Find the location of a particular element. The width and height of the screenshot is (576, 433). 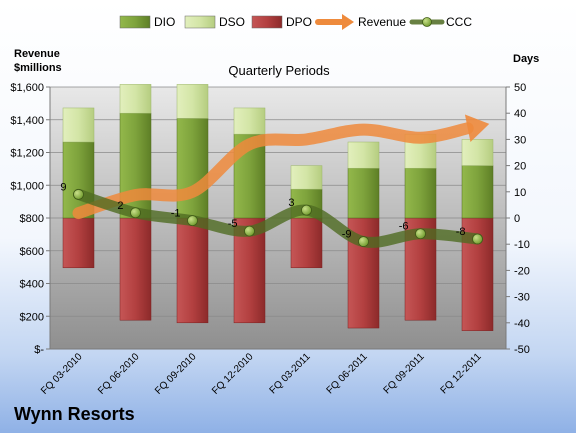

y-left-tick-label: $1,000 is located at coordinates (27, 186).